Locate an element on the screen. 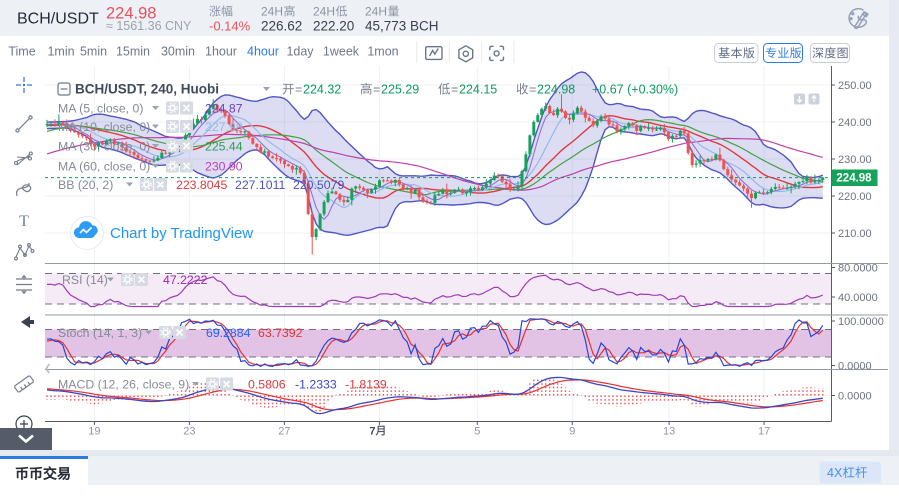 This screenshot has height=499, width=899. svg-text: 17 is located at coordinates (764, 432).